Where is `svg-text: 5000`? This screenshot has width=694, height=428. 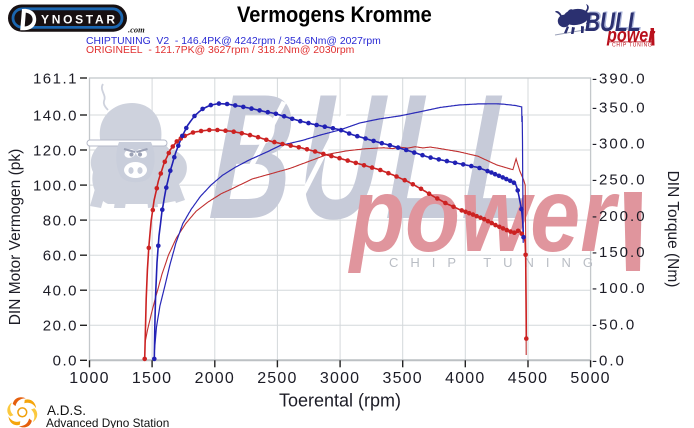 svg-text: 5000 is located at coordinates (590, 378).